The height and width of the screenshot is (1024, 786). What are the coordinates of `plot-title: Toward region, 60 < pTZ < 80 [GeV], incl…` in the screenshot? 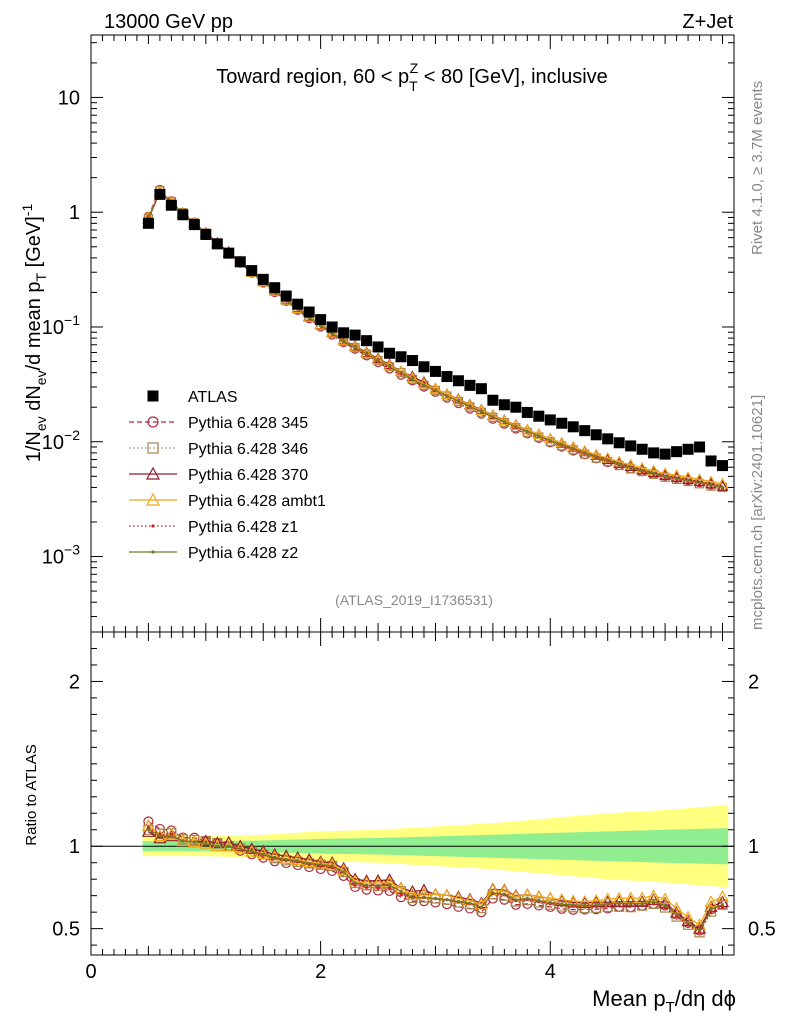 It's located at (412, 77).